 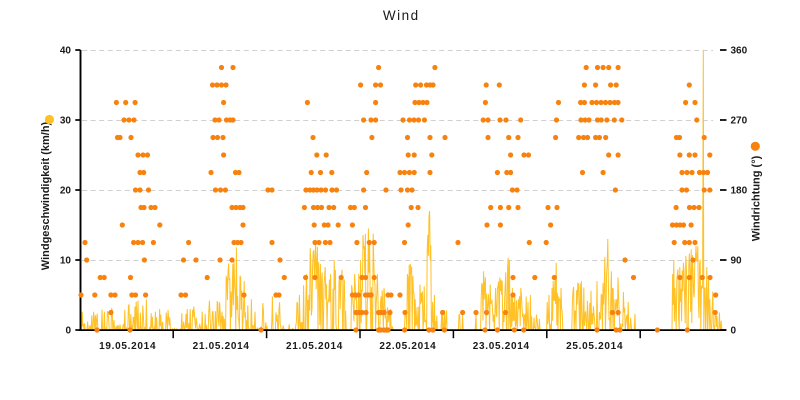 What do you see at coordinates (66, 261) in the screenshot?
I see `svg-text: 10` at bounding box center [66, 261].